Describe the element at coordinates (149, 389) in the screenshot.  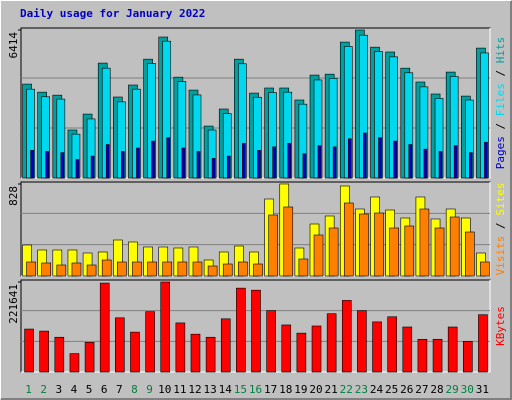
I see `x-tick-label: 9` at that location.